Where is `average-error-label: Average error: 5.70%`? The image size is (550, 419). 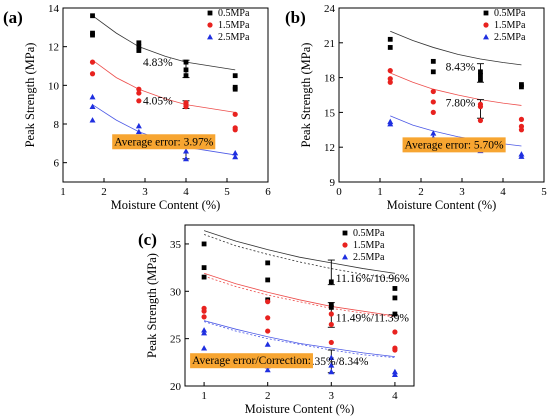
average-error-label: Average error: 5.70% is located at coordinates (455, 145).